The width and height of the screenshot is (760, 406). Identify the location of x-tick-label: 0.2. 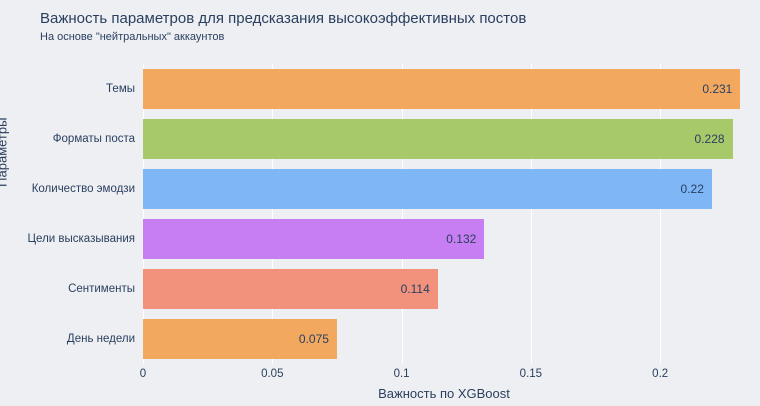
(660, 374).